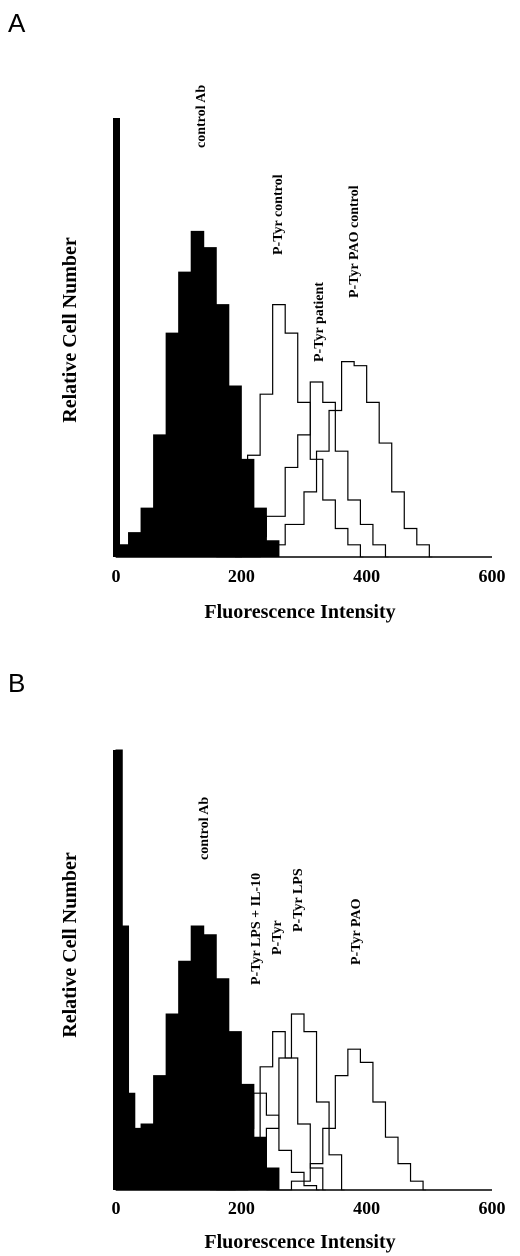 The image size is (520, 1256). Describe the element at coordinates (116, 337) in the screenshot. I see `y-axis-bar` at that location.